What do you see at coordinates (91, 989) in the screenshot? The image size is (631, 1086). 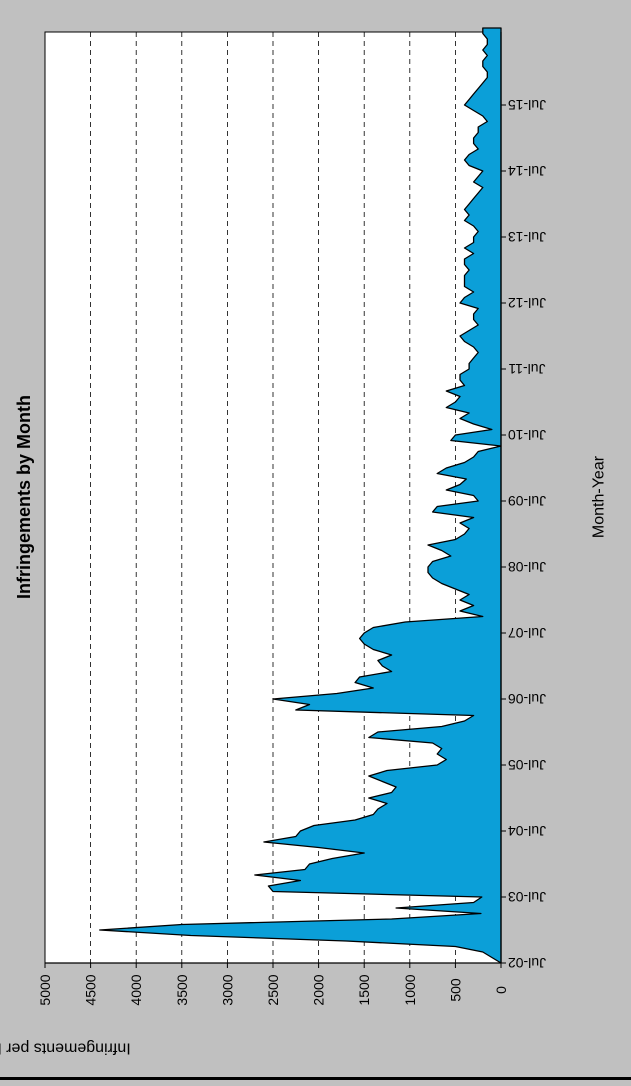 I see `y-tick-label: 4500` at bounding box center [91, 989].